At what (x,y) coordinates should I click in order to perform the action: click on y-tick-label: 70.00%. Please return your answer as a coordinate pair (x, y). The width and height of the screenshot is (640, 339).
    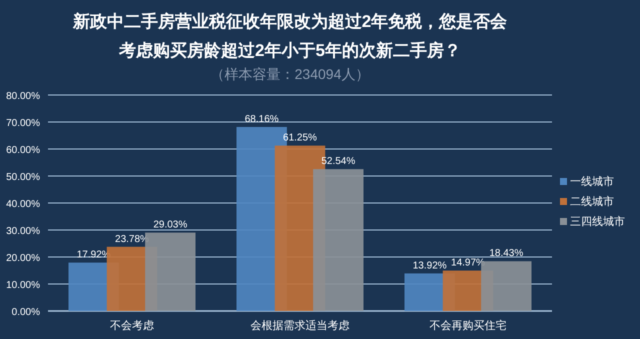
    Looking at the image, I should click on (23, 123).